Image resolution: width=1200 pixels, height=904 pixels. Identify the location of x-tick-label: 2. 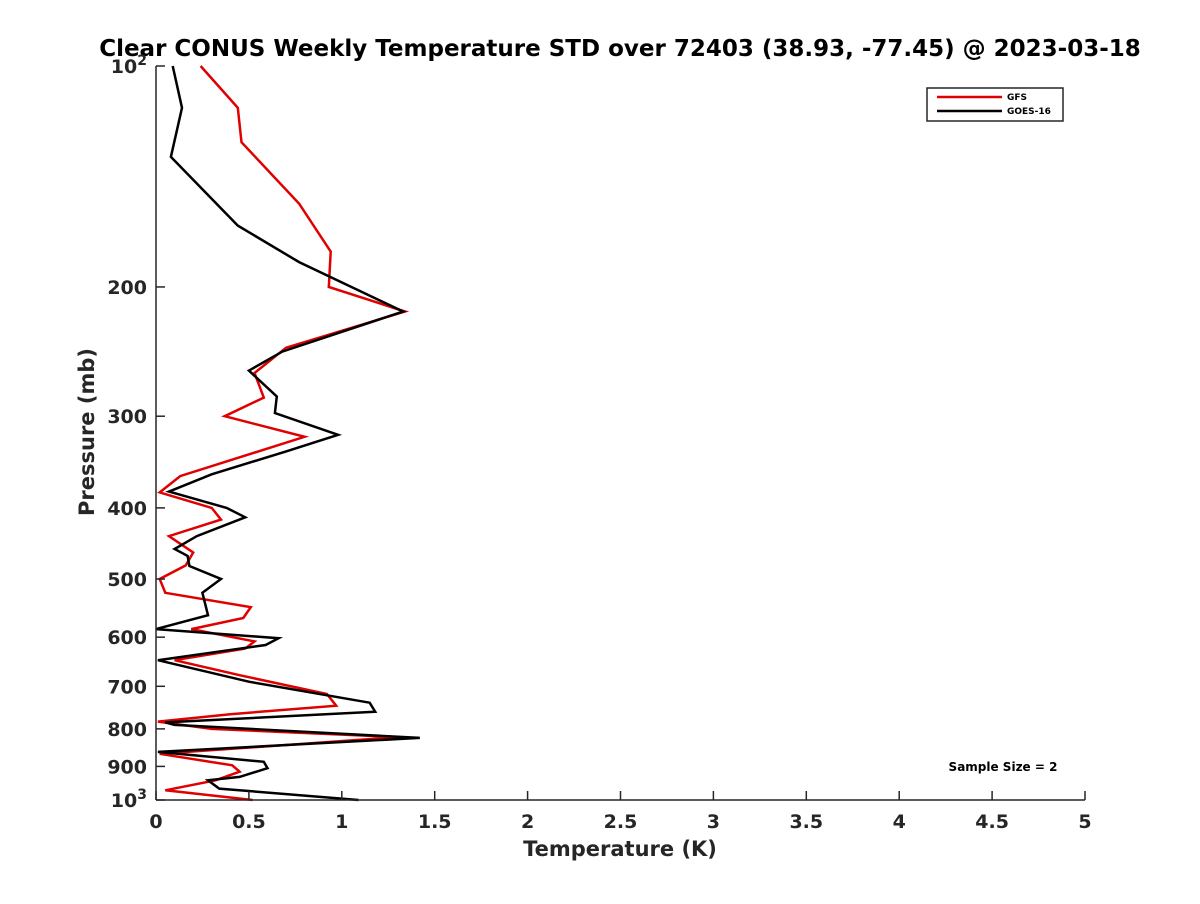
(527, 822).